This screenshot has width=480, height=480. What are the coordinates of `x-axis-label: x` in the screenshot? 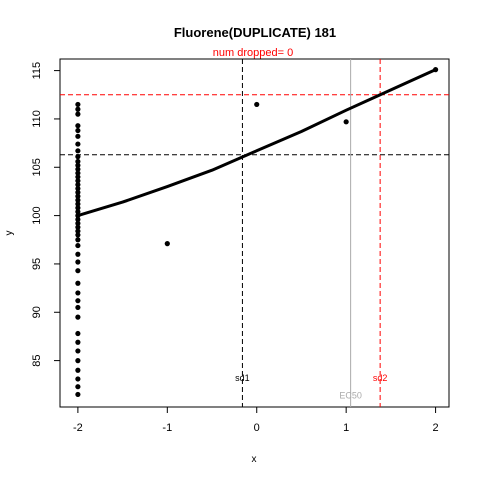 It's located at (254, 459).